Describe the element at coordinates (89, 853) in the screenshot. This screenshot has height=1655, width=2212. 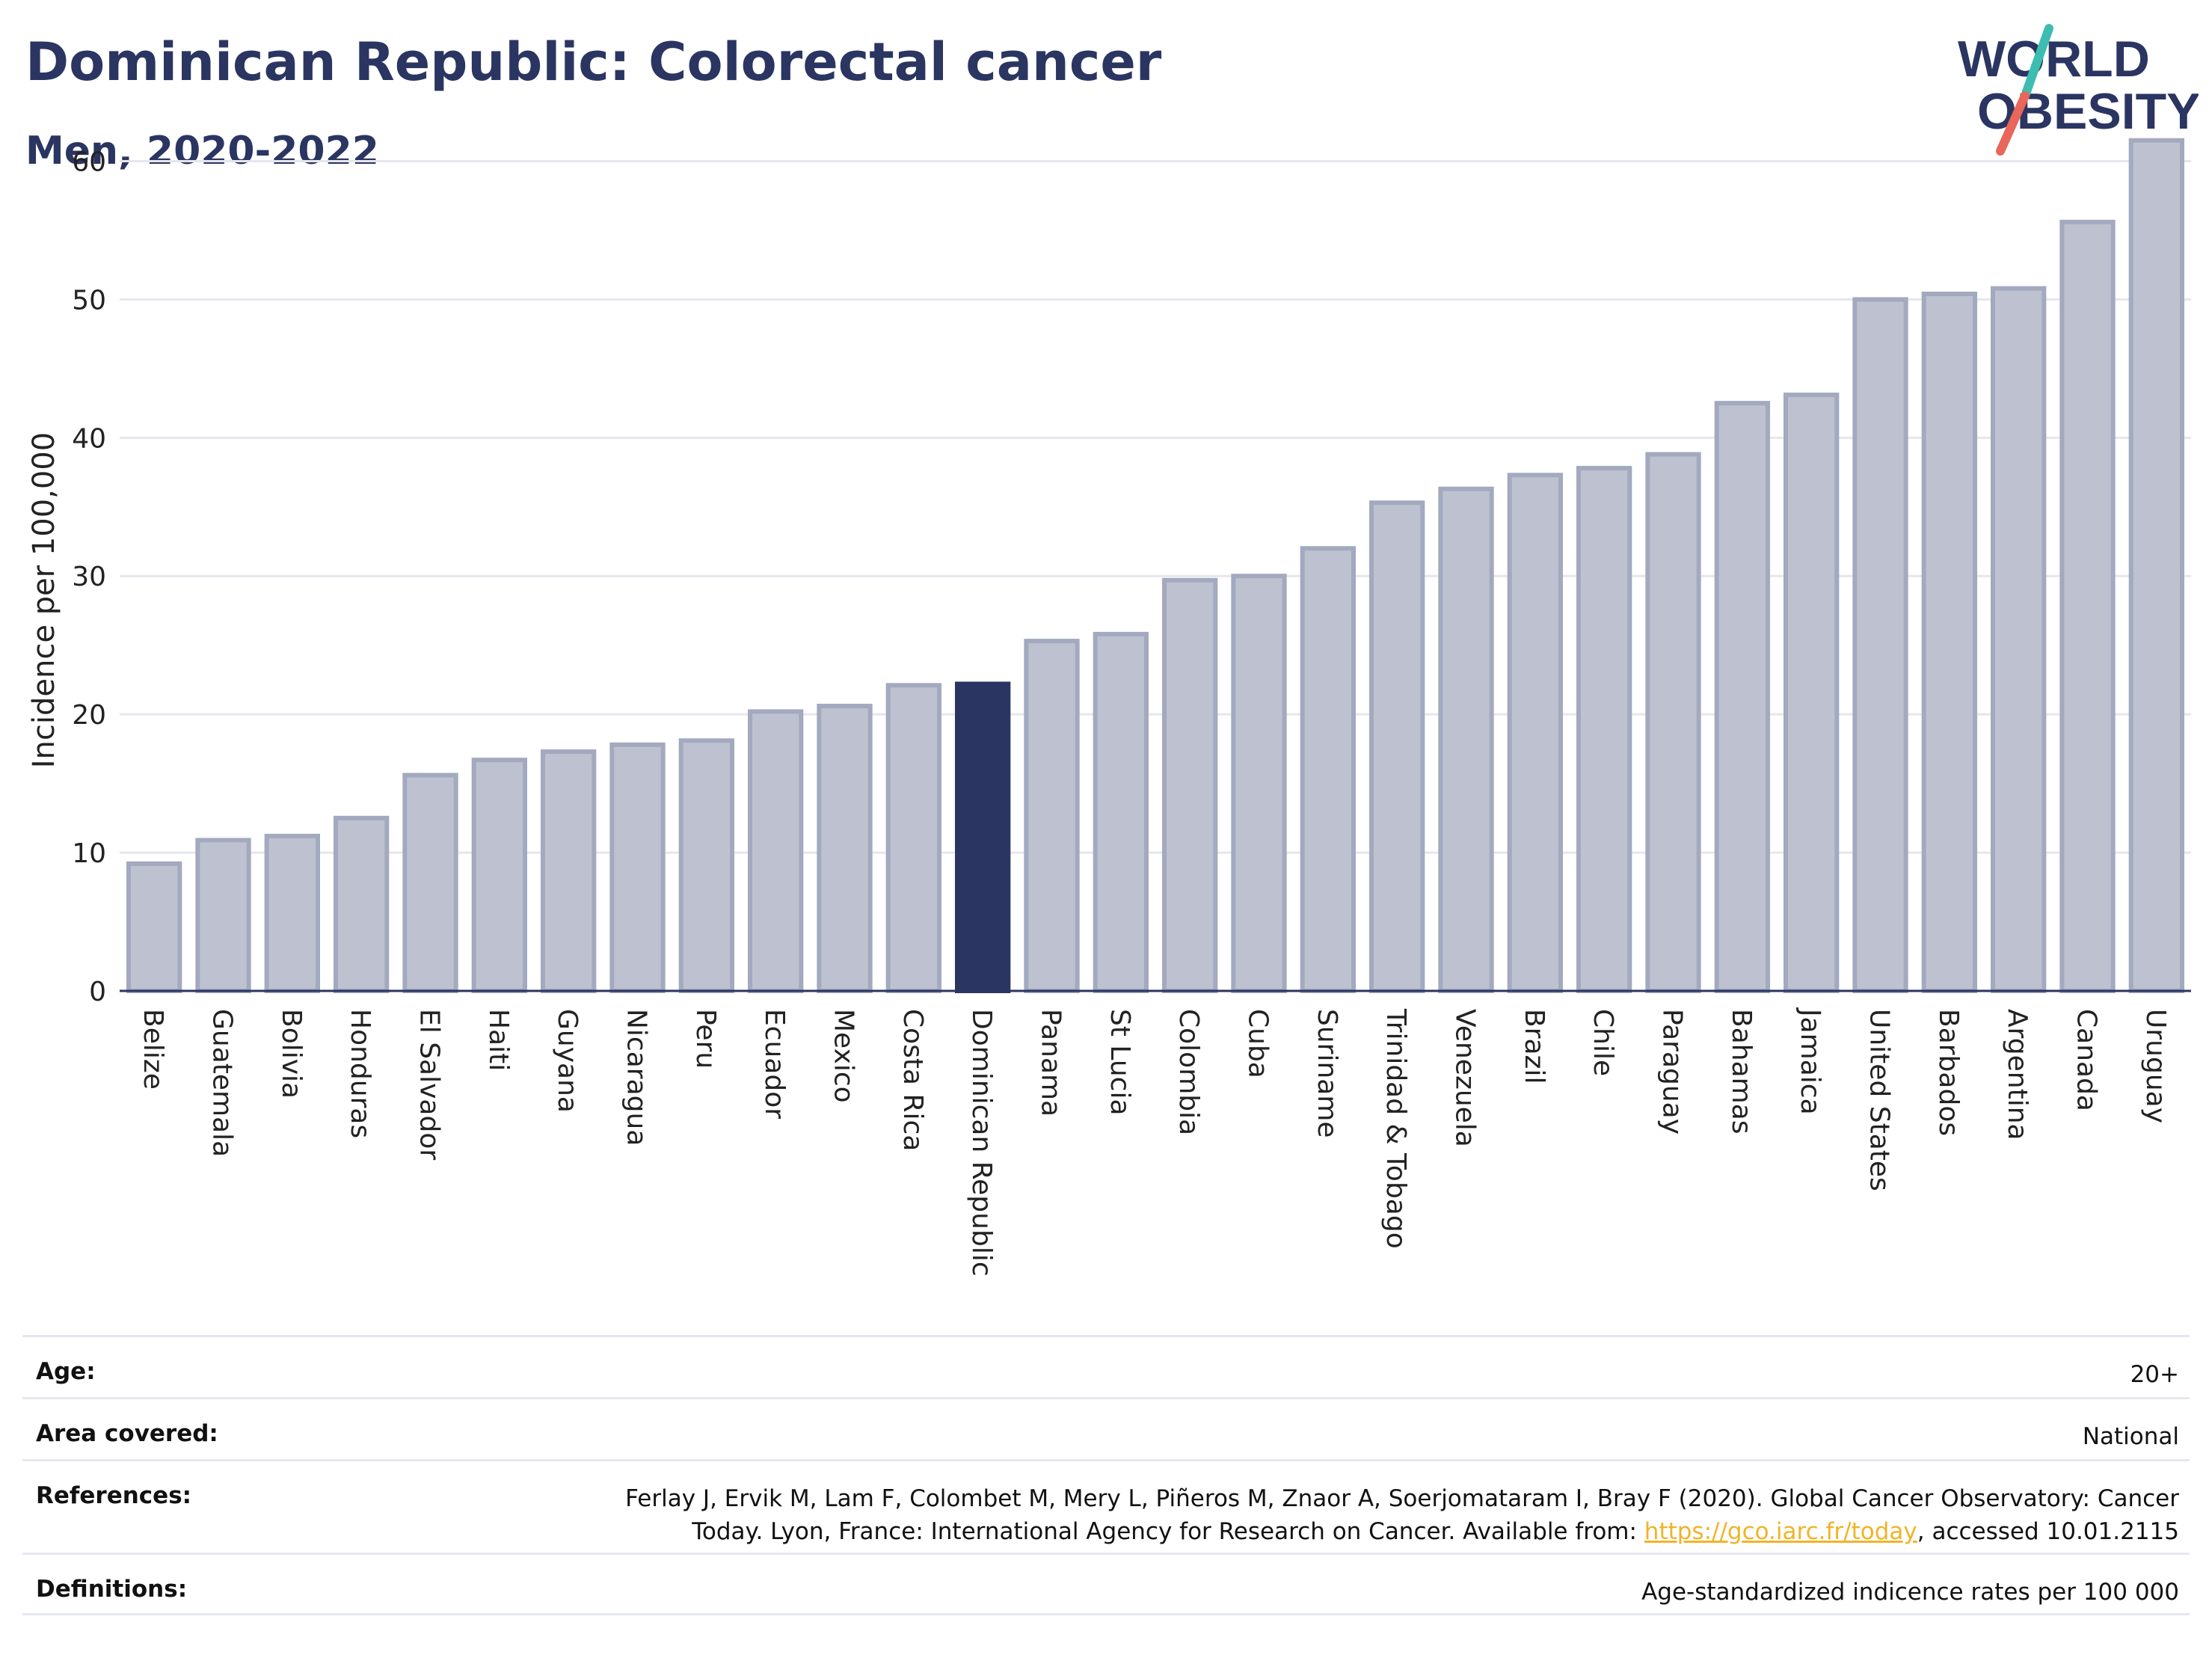
I see `y-tick-label: 10` at that location.